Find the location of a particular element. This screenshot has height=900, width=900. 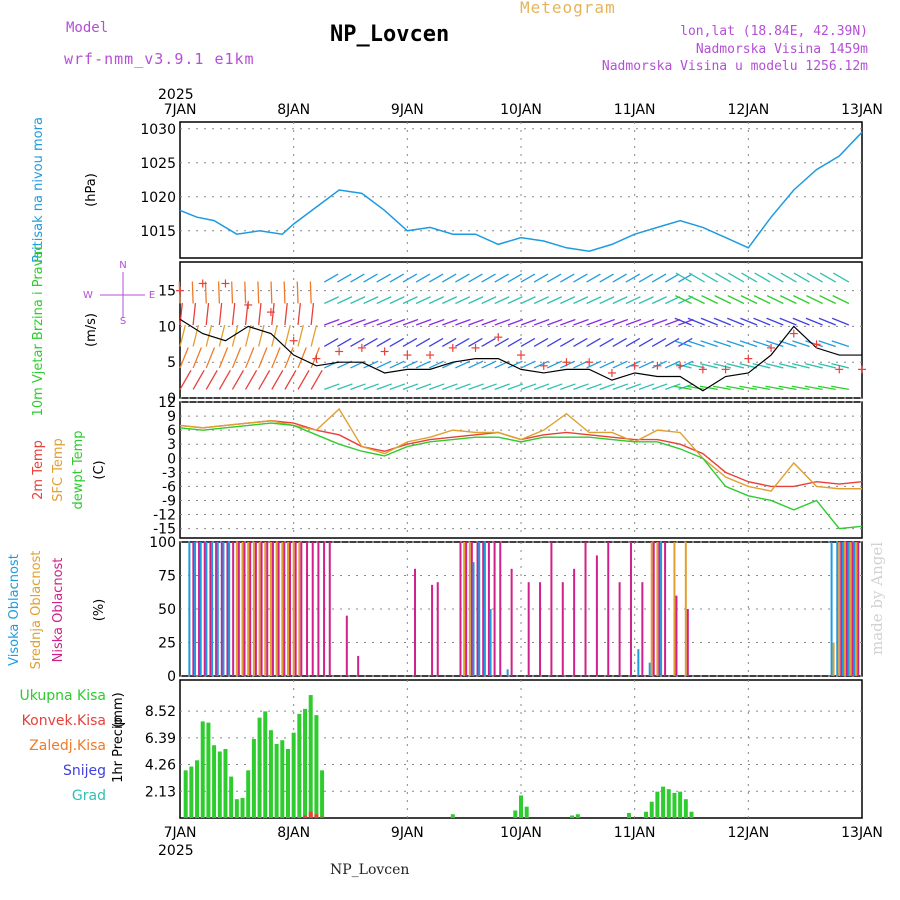

compass-north: N is located at coordinates (122, 265).